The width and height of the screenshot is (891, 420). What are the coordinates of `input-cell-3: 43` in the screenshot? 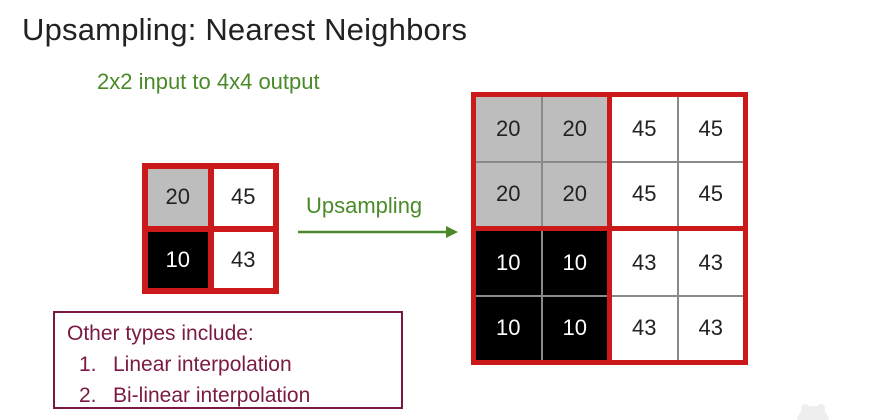 It's located at (243, 259).